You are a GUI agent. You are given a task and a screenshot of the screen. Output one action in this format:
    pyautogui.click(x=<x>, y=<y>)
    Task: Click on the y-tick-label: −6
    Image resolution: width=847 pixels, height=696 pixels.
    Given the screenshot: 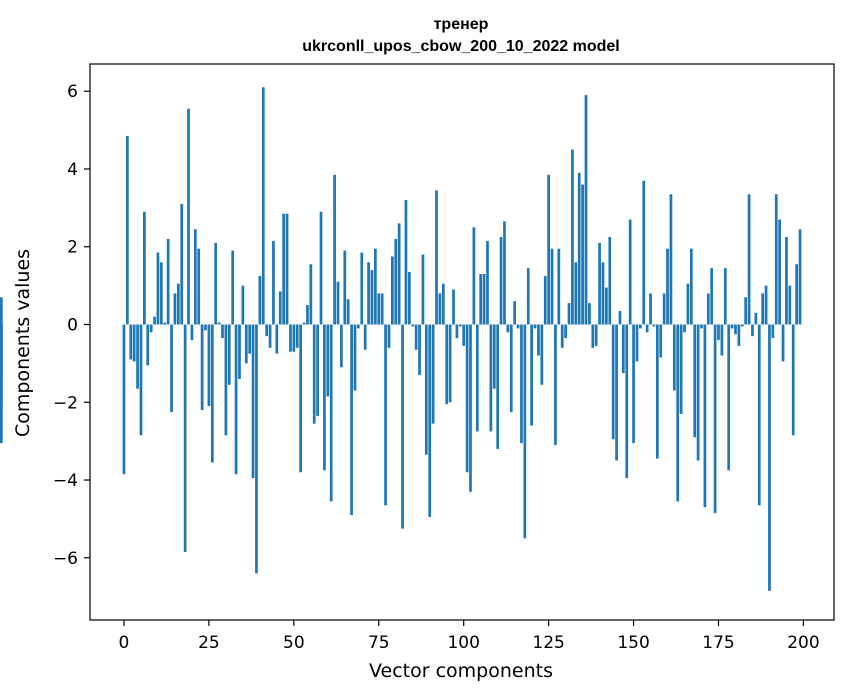 What is the action you would take?
    pyautogui.click(x=65, y=559)
    